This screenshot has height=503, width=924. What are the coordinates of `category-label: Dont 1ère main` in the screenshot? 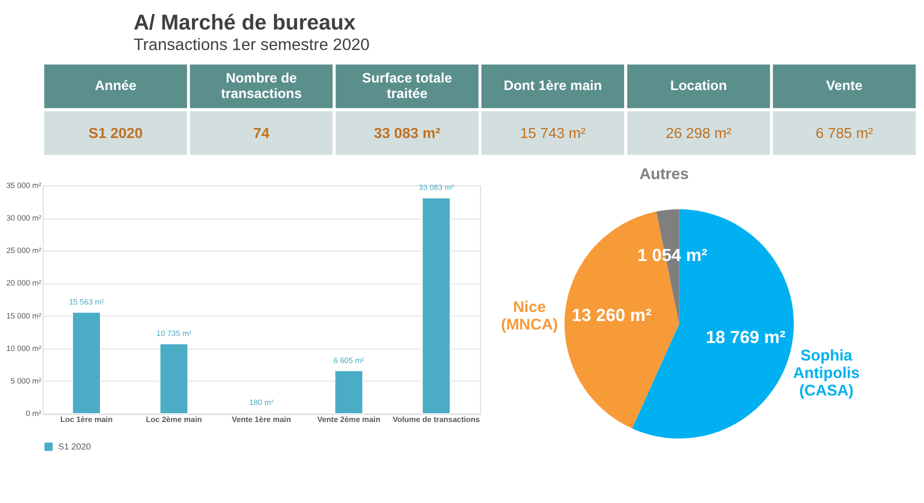 It's located at (553, 86).